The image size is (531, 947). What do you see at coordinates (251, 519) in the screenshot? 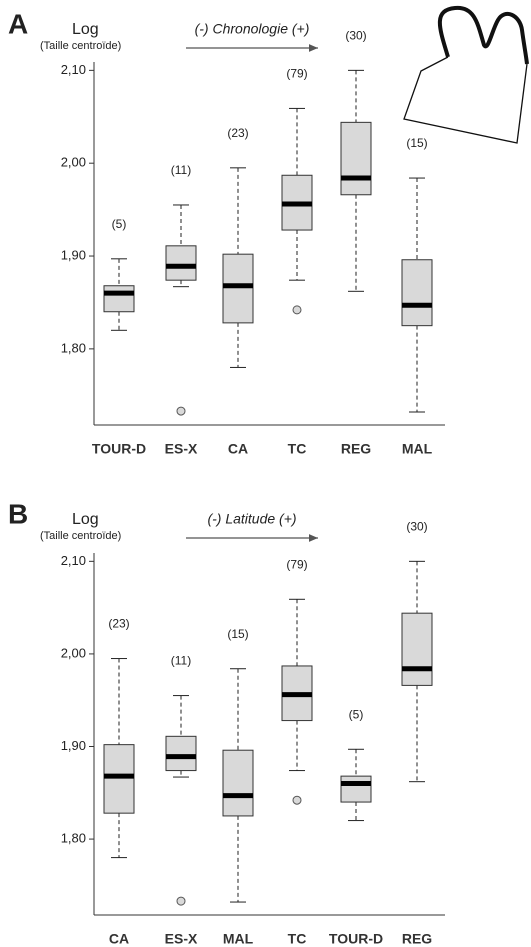
I see `annotation: (-) Latitude (+)` at bounding box center [251, 519].